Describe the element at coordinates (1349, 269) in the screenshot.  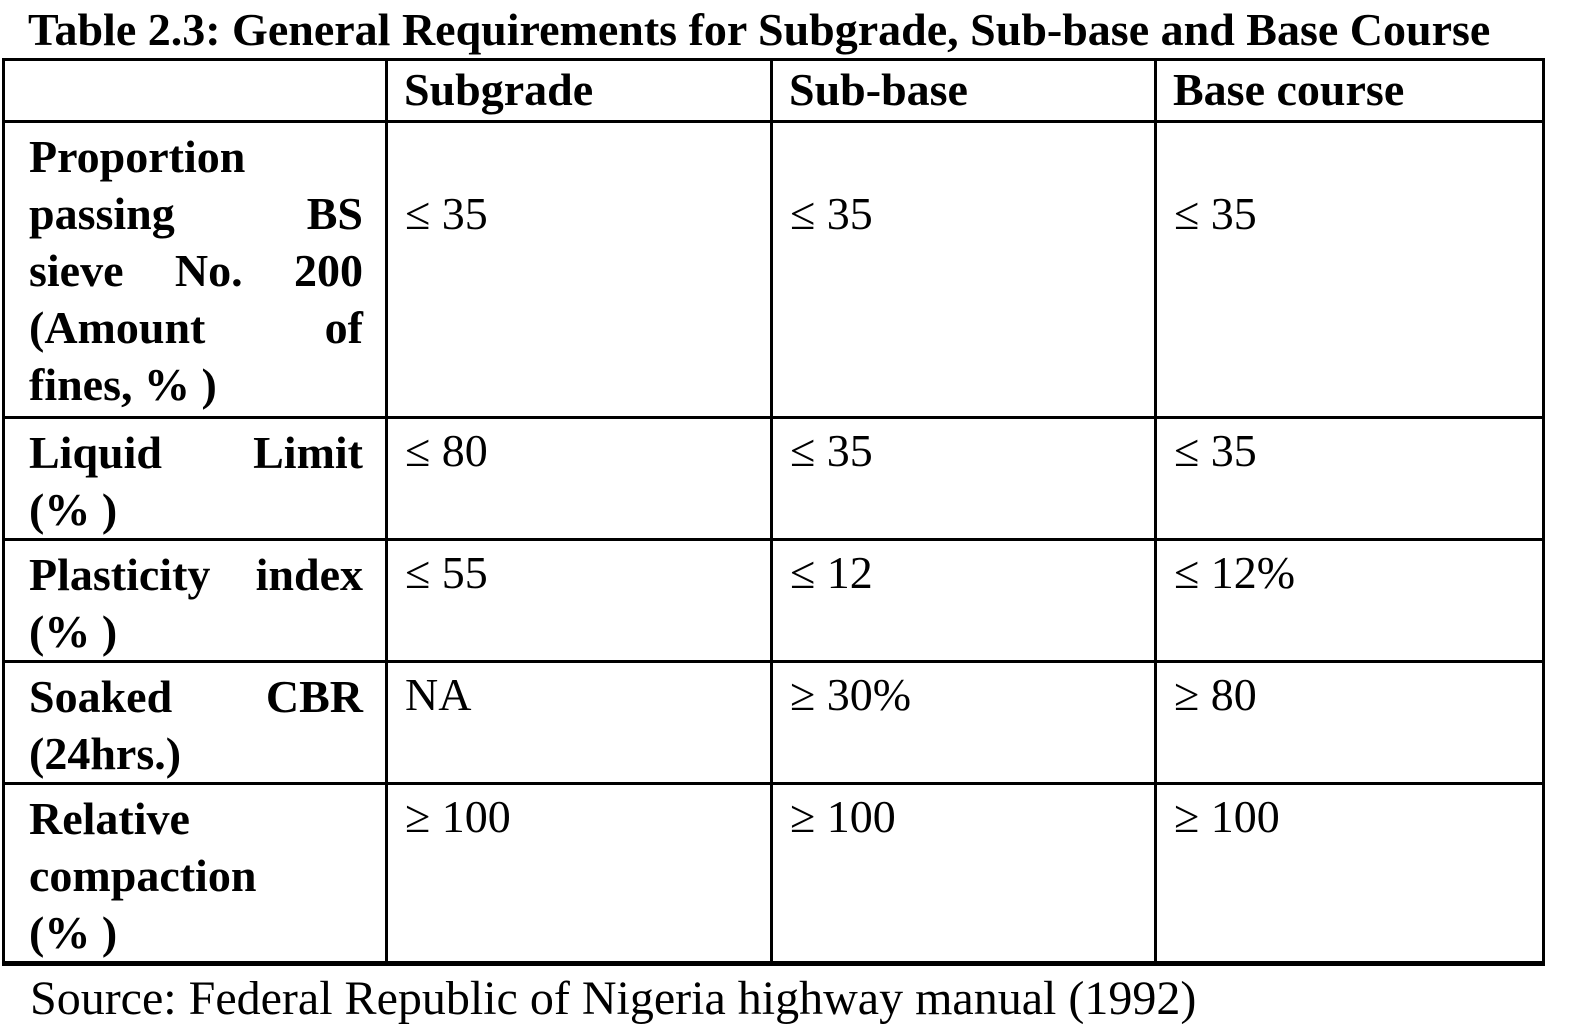
I see `value-fines-basecourse: ≤ 35` at that location.